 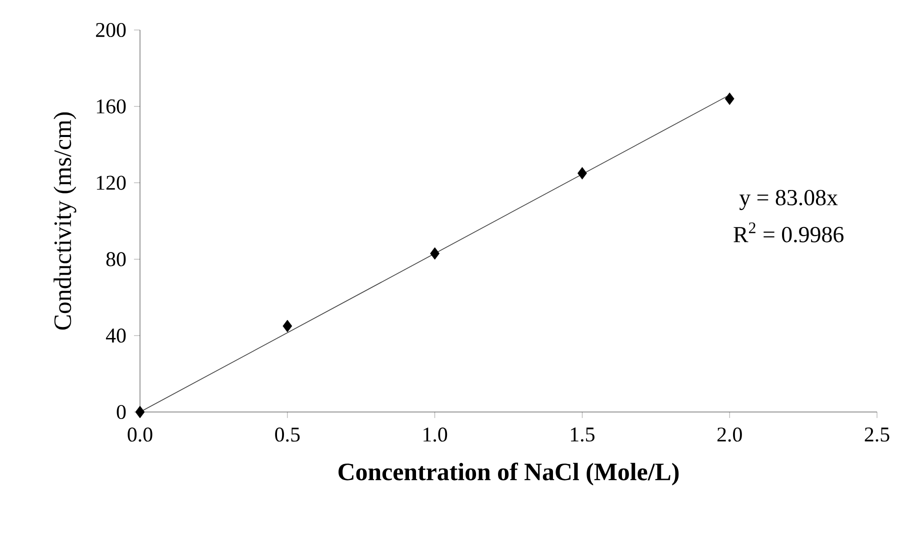 What do you see at coordinates (111, 183) in the screenshot?
I see `y-tick-label: 120` at bounding box center [111, 183].